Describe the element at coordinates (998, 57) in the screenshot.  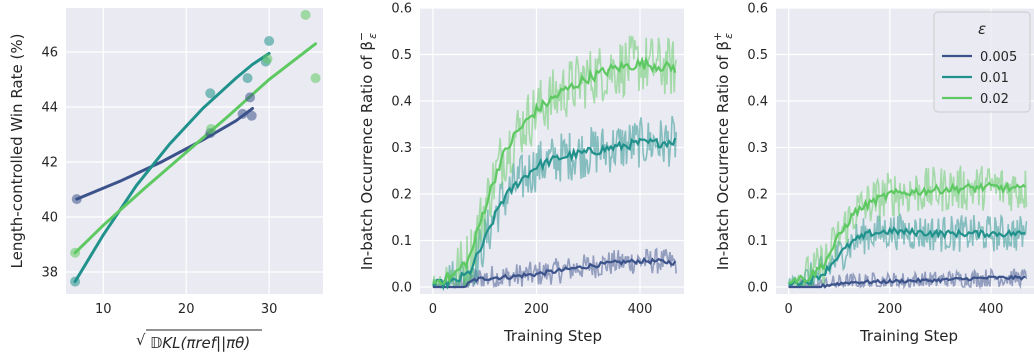
I see `legend-label-0005: 0.005` at that location.